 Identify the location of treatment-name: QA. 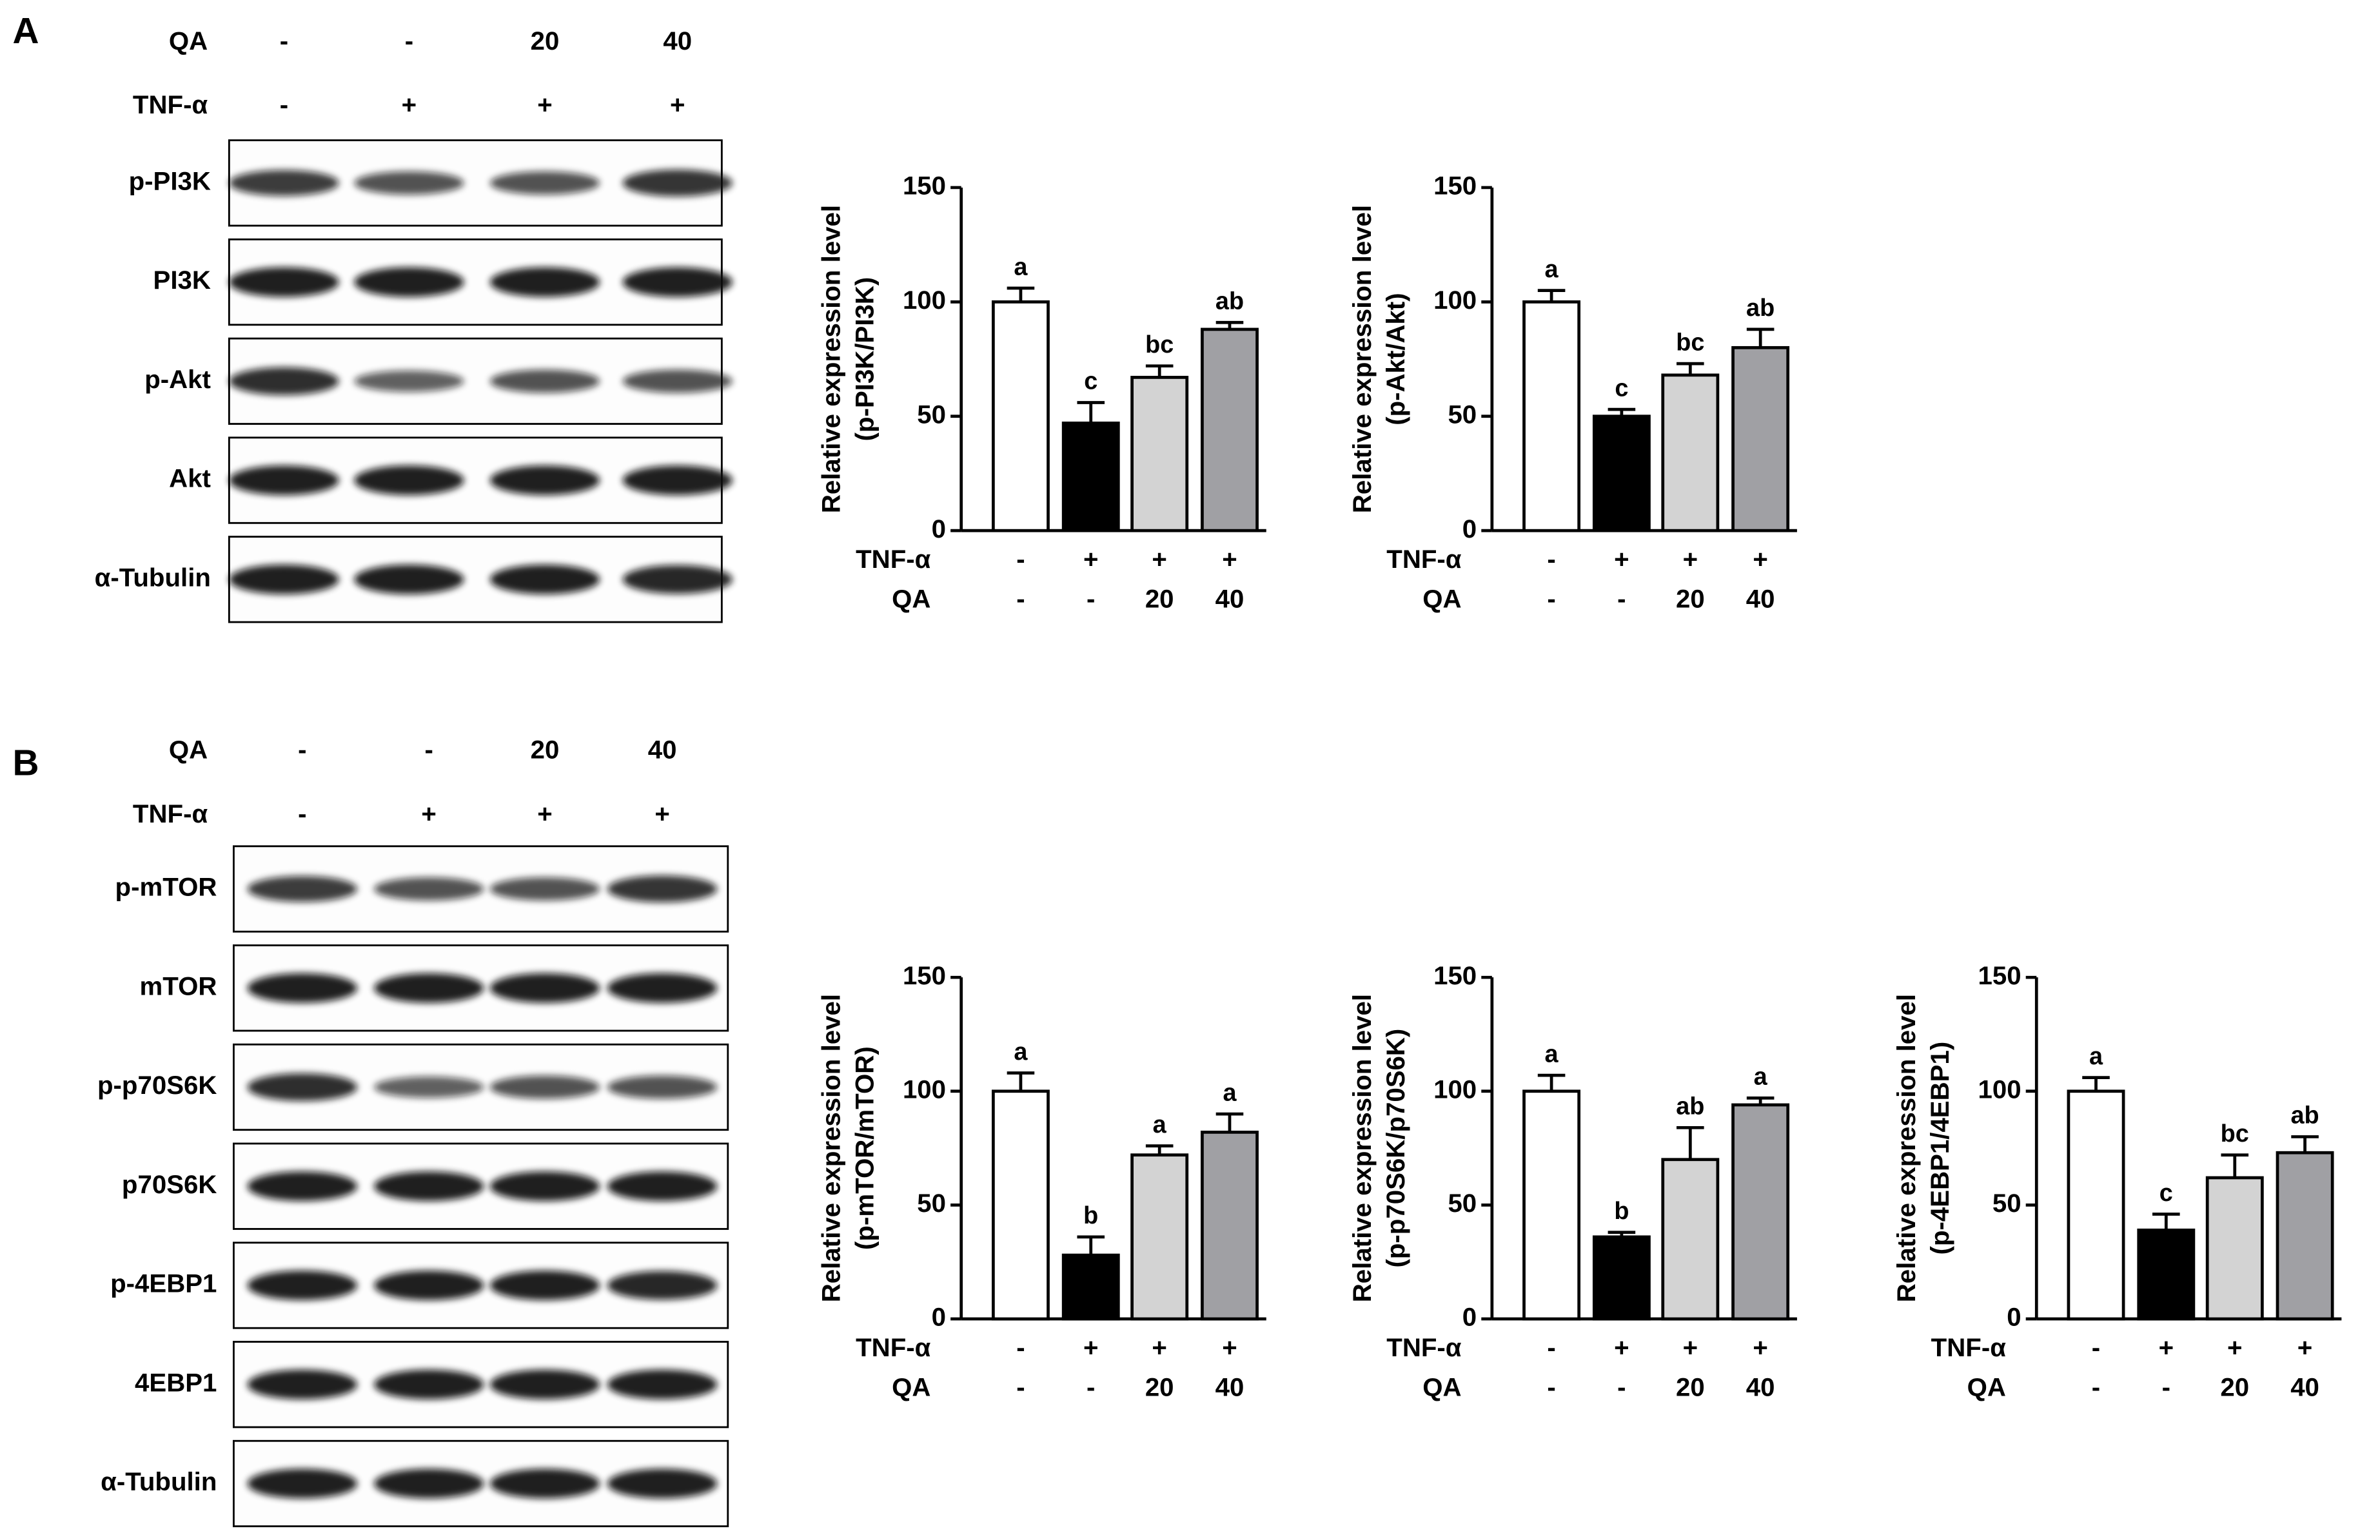
(188, 750).